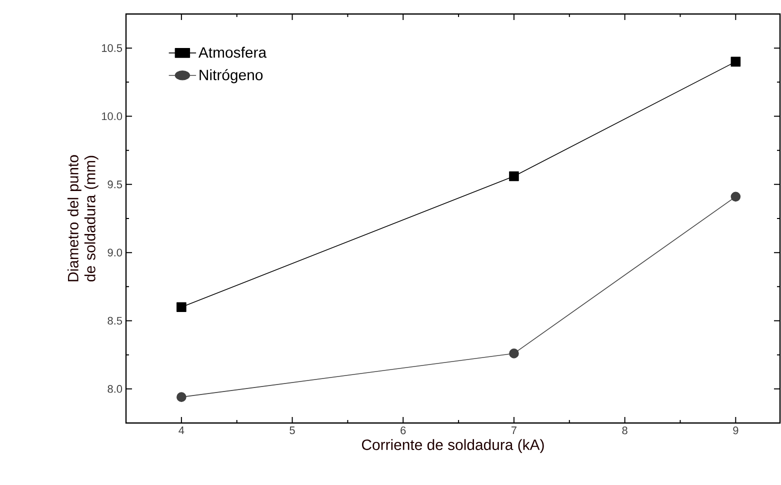 Image resolution: width=781 pixels, height=485 pixels. What do you see at coordinates (181, 430) in the screenshot?
I see `x-tick-label: 4` at bounding box center [181, 430].